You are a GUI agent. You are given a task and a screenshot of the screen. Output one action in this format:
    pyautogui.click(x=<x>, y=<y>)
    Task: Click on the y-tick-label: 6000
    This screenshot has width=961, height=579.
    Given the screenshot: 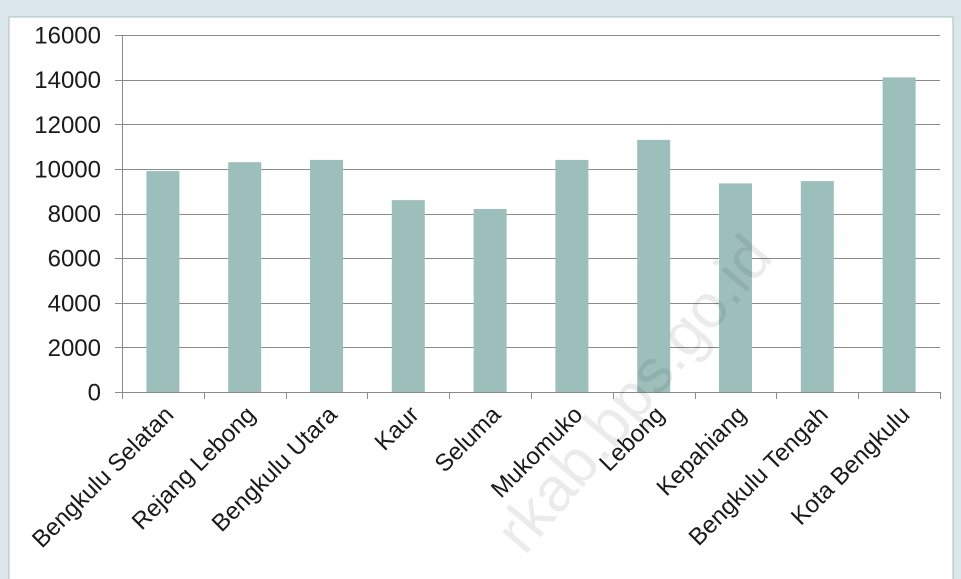 What is the action you would take?
    pyautogui.click(x=74, y=259)
    